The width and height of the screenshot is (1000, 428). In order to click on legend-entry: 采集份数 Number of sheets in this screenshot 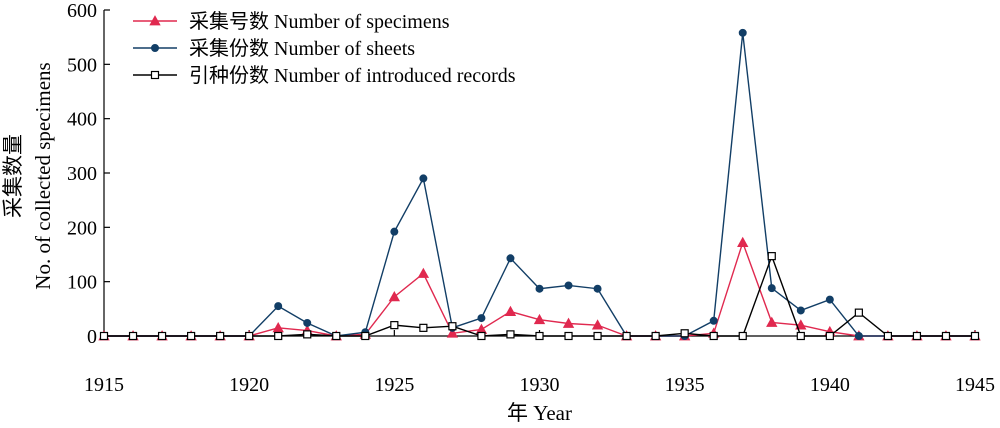, I will do `click(274, 48)`.